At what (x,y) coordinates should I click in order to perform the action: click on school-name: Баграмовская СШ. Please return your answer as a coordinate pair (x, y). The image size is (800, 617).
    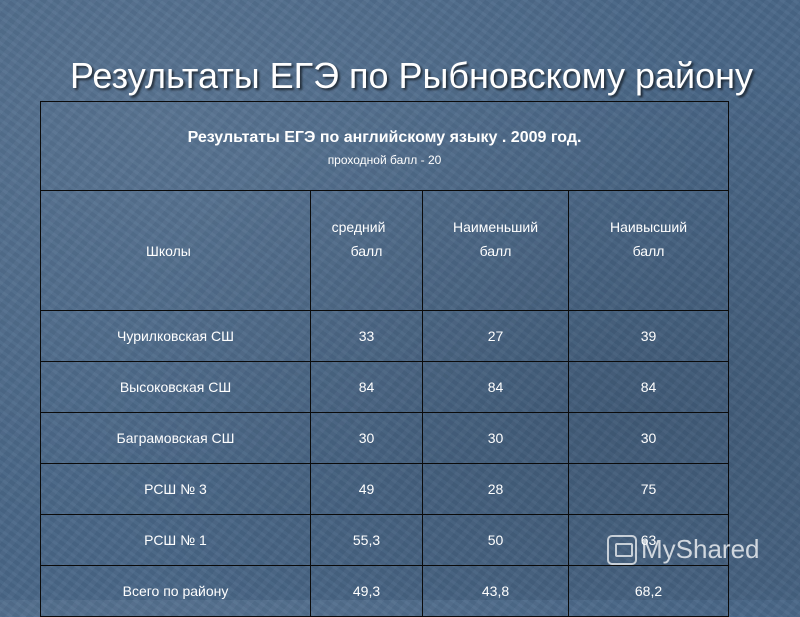
    Looking at the image, I should click on (175, 438).